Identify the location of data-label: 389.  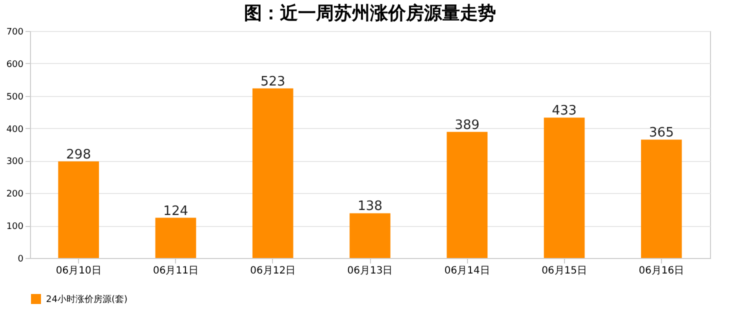
(467, 125).